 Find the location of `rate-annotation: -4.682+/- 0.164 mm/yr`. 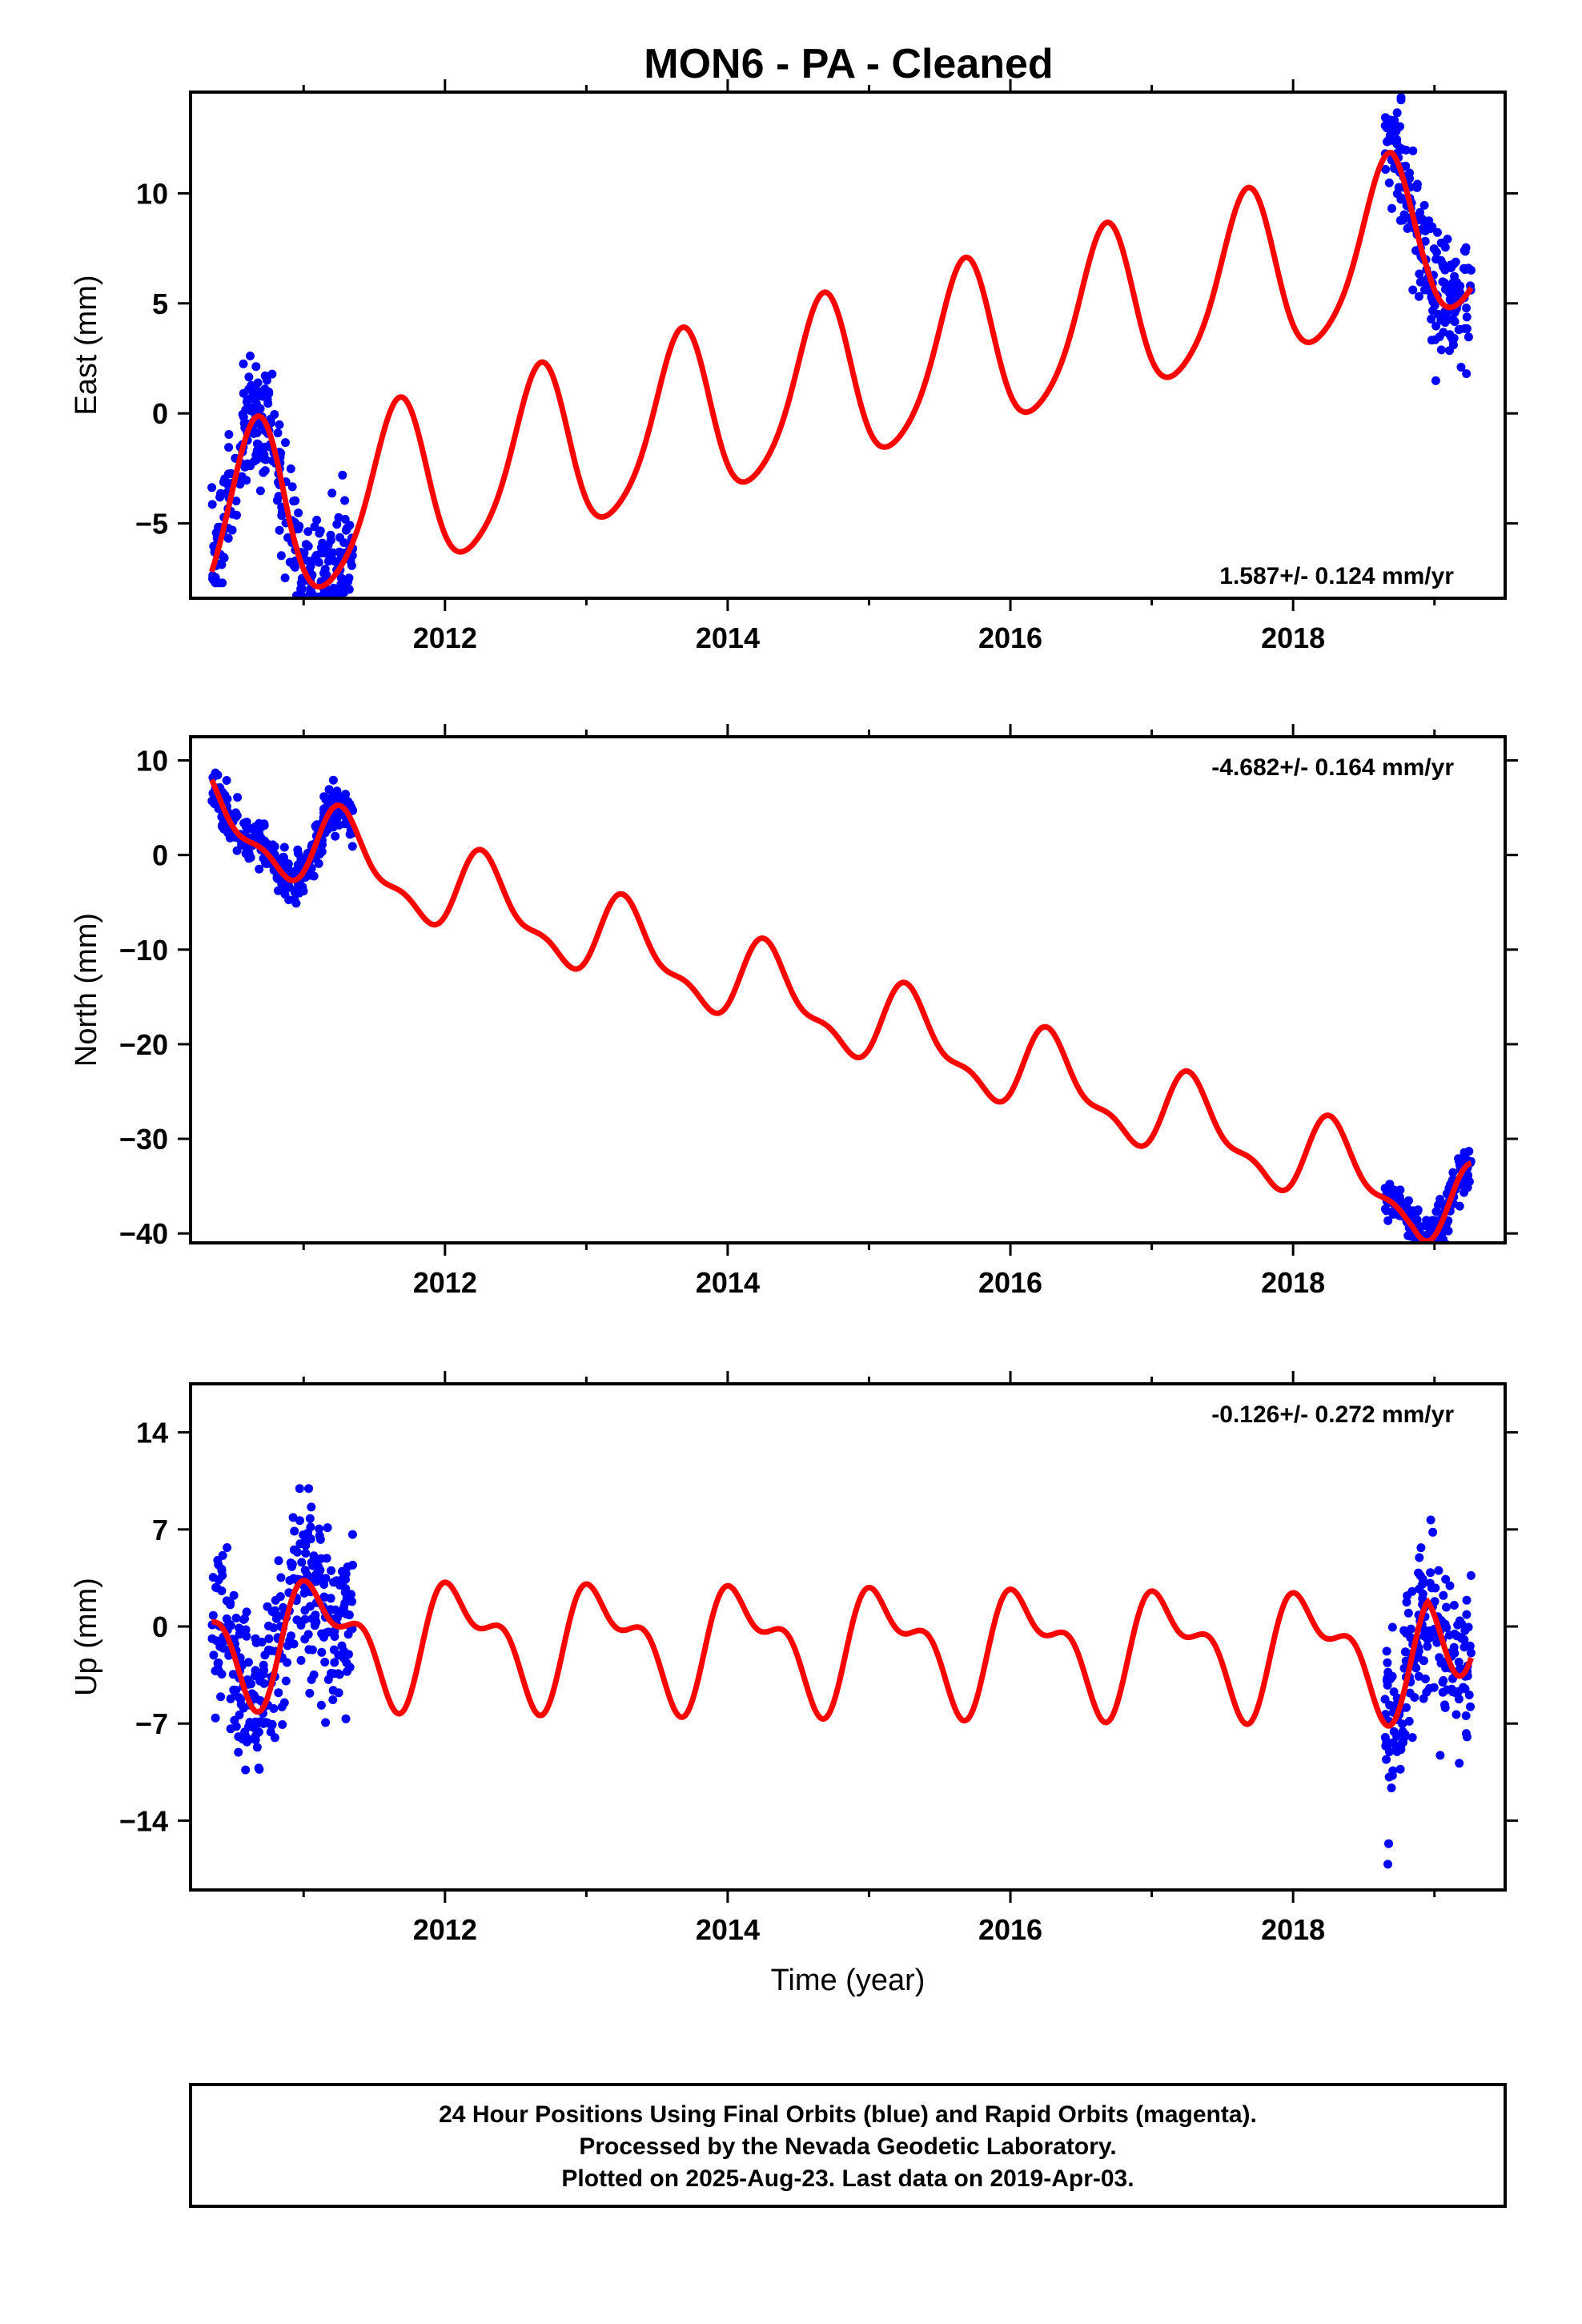

rate-annotation: -4.682+/- 0.164 mm/yr is located at coordinates (1332, 767).